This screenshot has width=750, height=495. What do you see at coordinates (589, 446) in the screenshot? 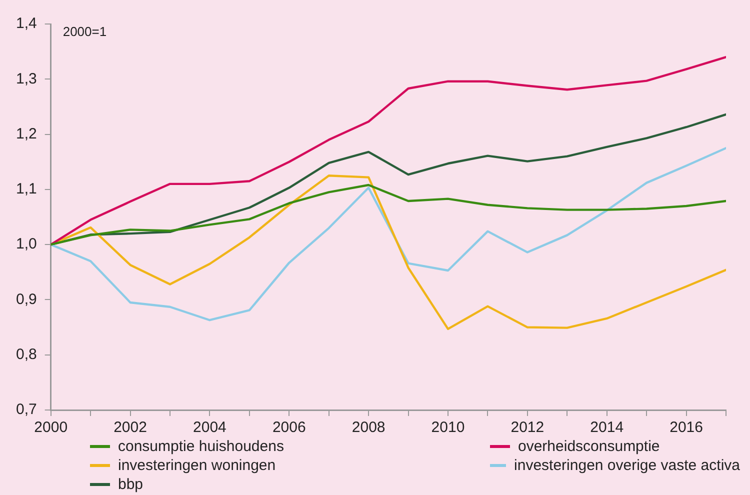
I see `legend-label: overheidsconsumptie` at bounding box center [589, 446].